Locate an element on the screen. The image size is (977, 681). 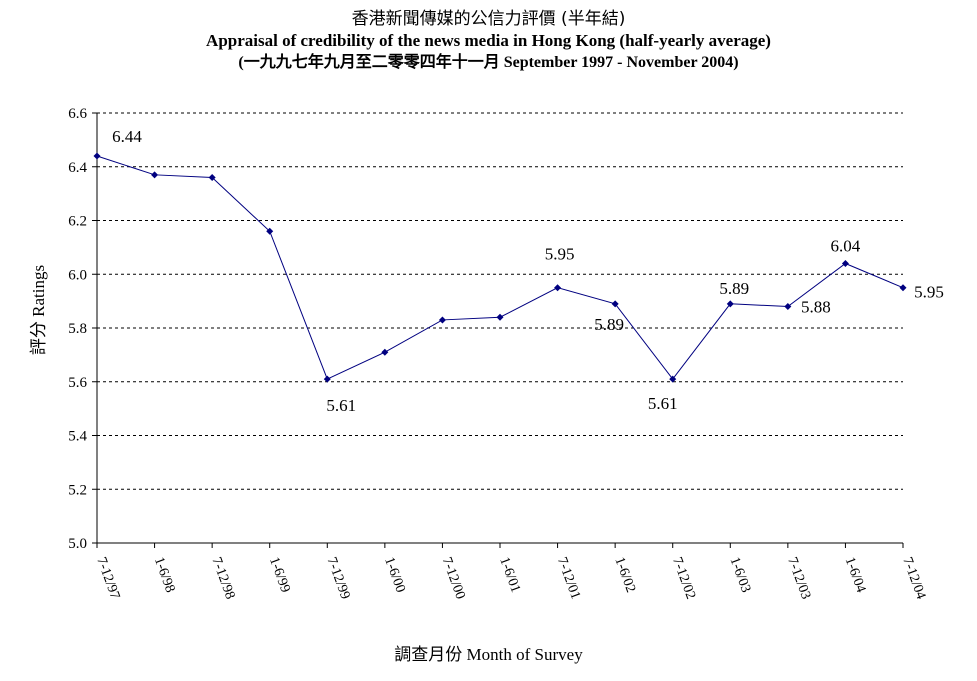
x-tick-label: 1-6/98 is located at coordinates (164, 574).